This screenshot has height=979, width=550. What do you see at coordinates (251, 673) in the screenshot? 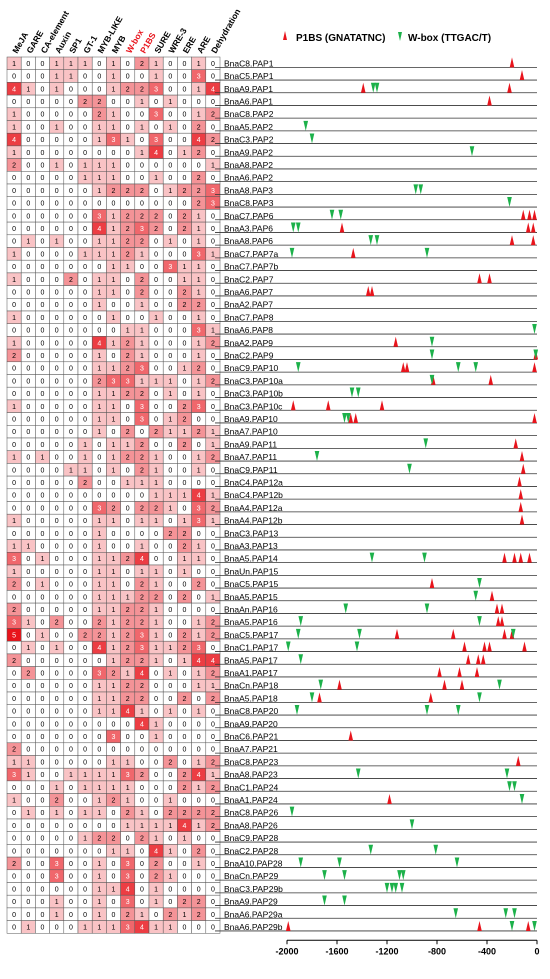
I see `gene-label: BnaA1.PAP17` at bounding box center [251, 673].